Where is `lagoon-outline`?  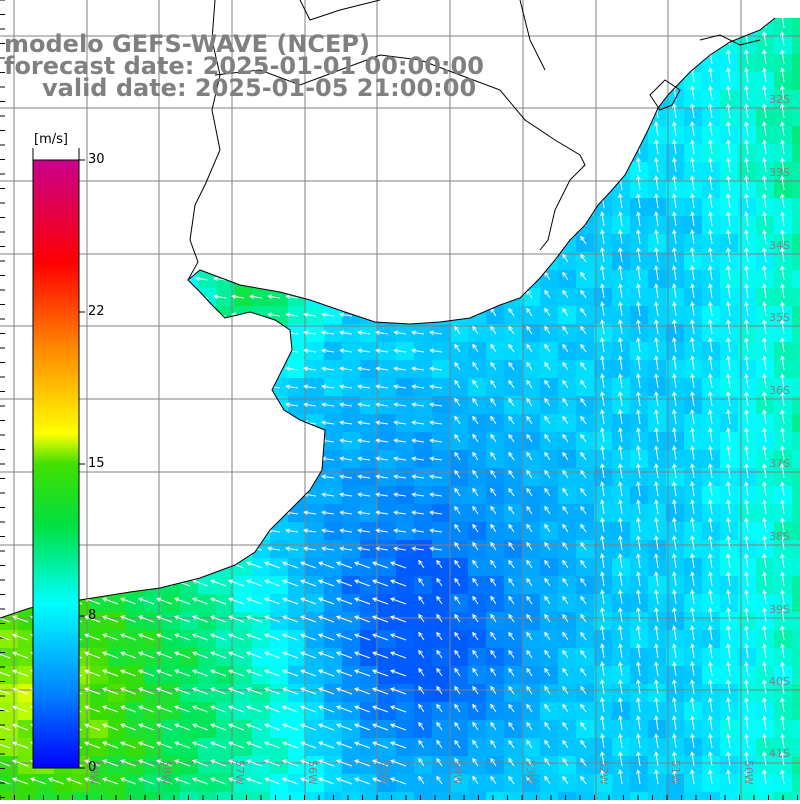
lagoon-outline is located at coordinates (665, 95).